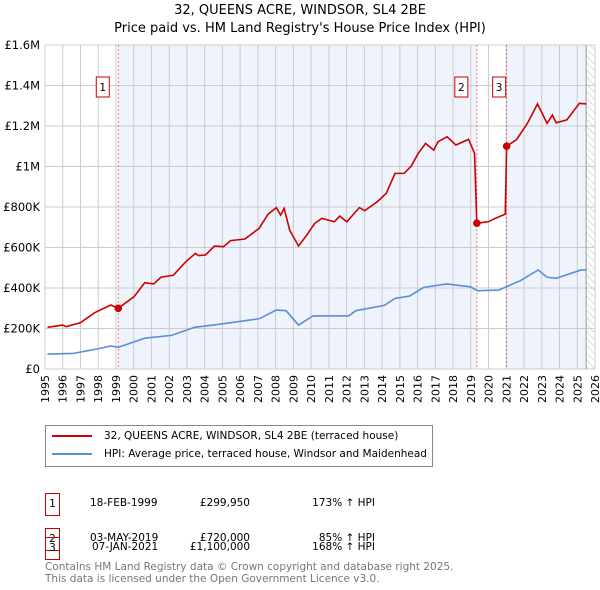 This screenshot has width=600, height=590. I want to click on y-tick-label: £800K, so click(21, 207).